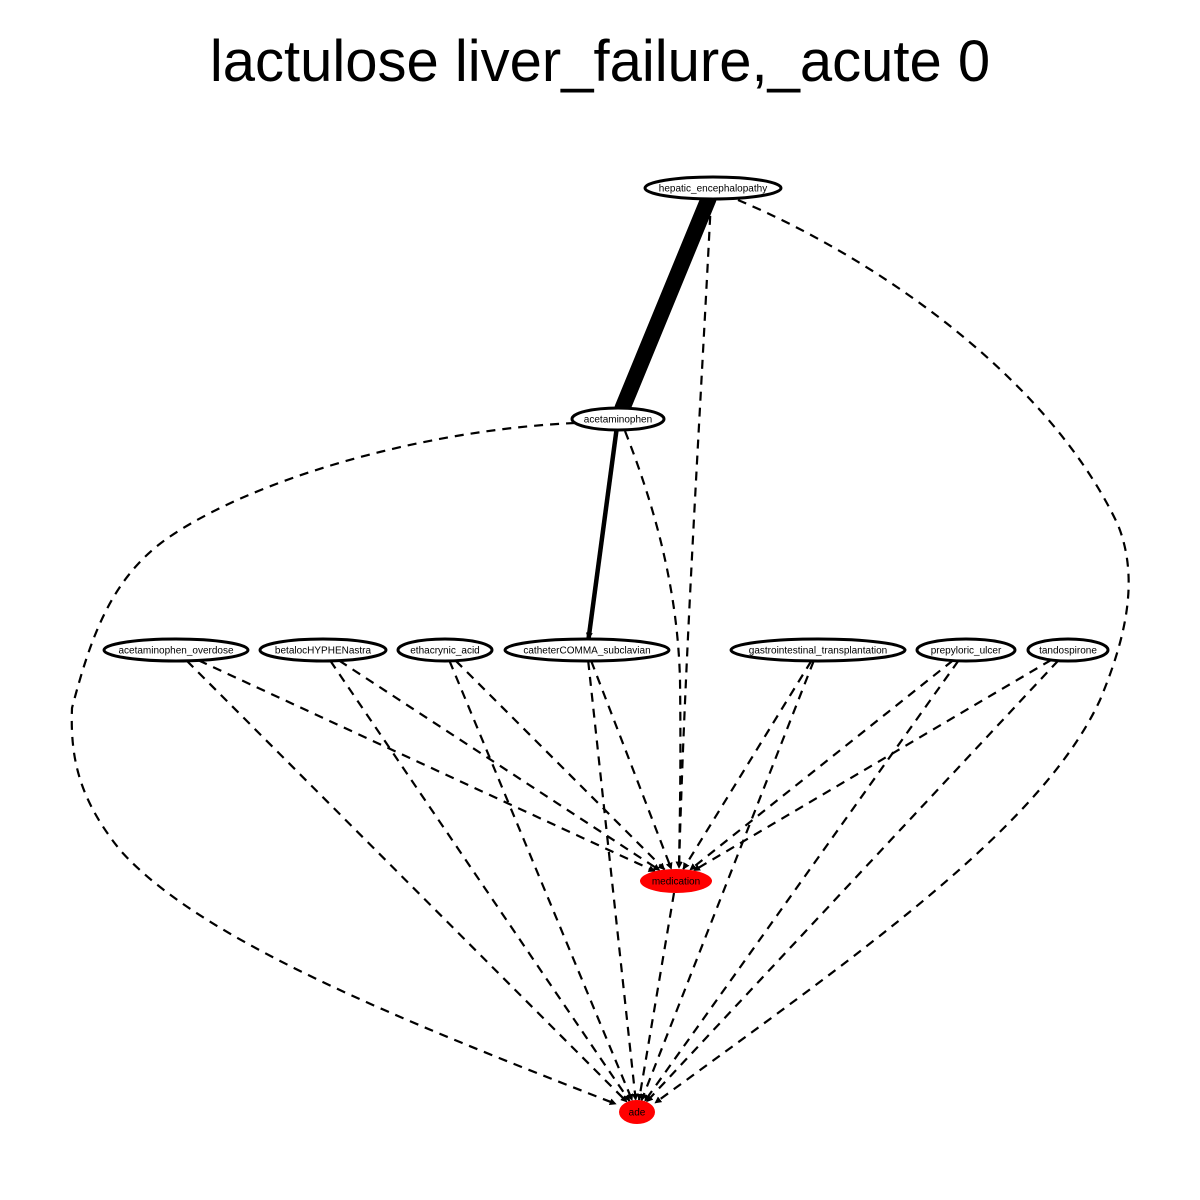  I want to click on node-label: medication, so click(676, 882).